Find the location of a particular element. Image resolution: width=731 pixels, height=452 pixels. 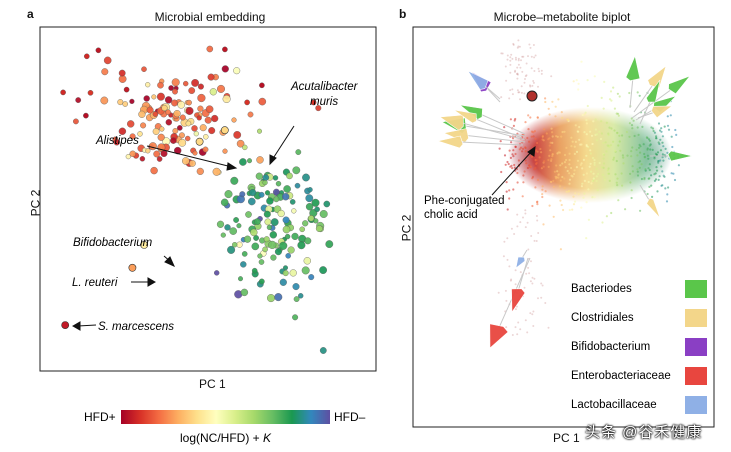

label-s-marcescens: S. marcescens is located at coordinates (136, 327).